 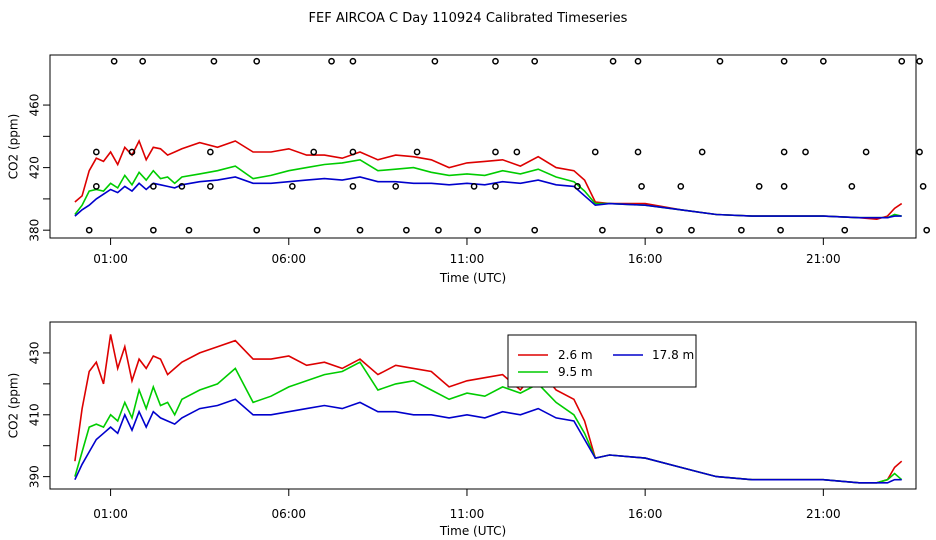 I want to click on y-tick-label: 380, so click(x=35, y=230).